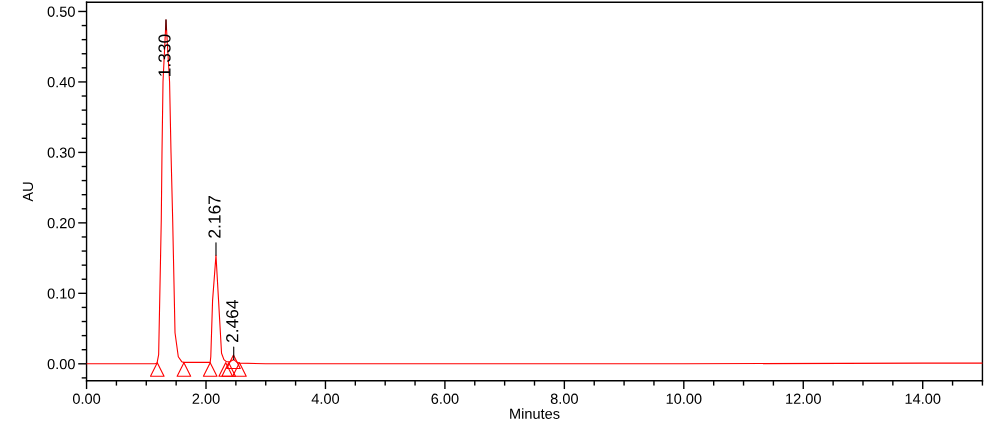 This screenshot has height=426, width=1003. I want to click on x-tick-label: 12.00, so click(803, 398).